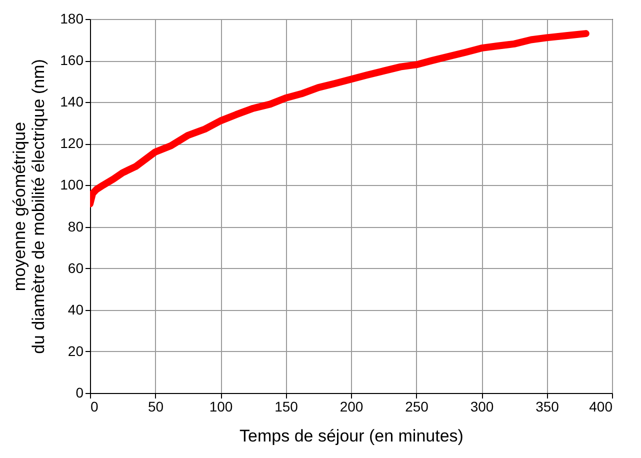 The image size is (641, 458). I want to click on y-tick-label: 180, so click(72, 18).